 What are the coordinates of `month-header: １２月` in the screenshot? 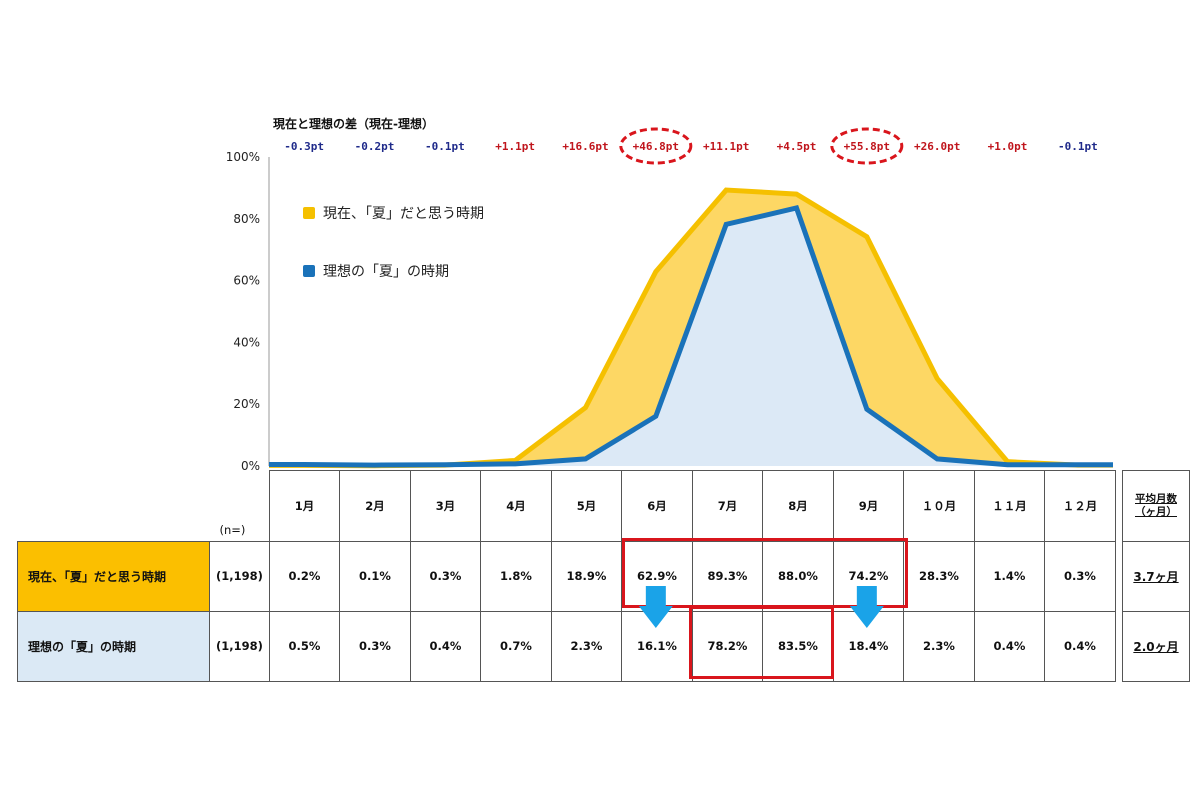 It's located at (1080, 506).